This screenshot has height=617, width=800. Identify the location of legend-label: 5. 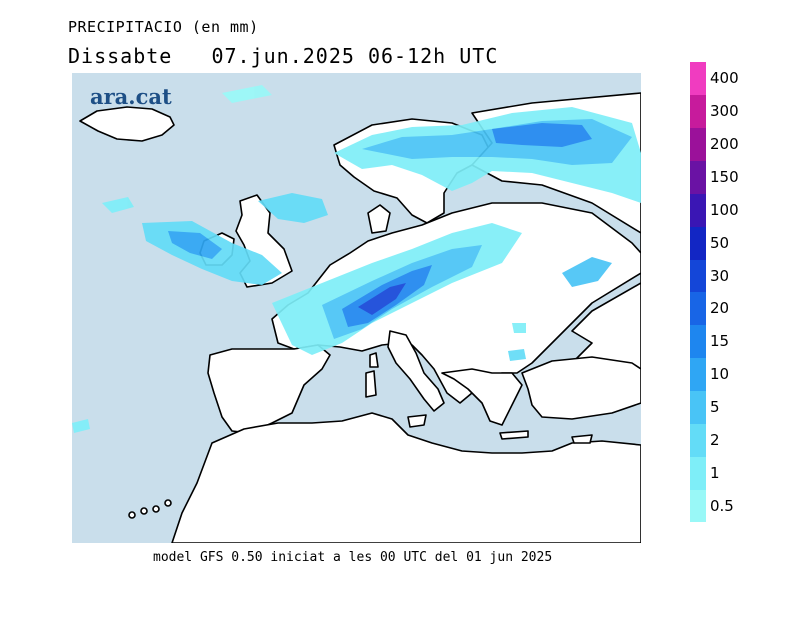
(715, 407).